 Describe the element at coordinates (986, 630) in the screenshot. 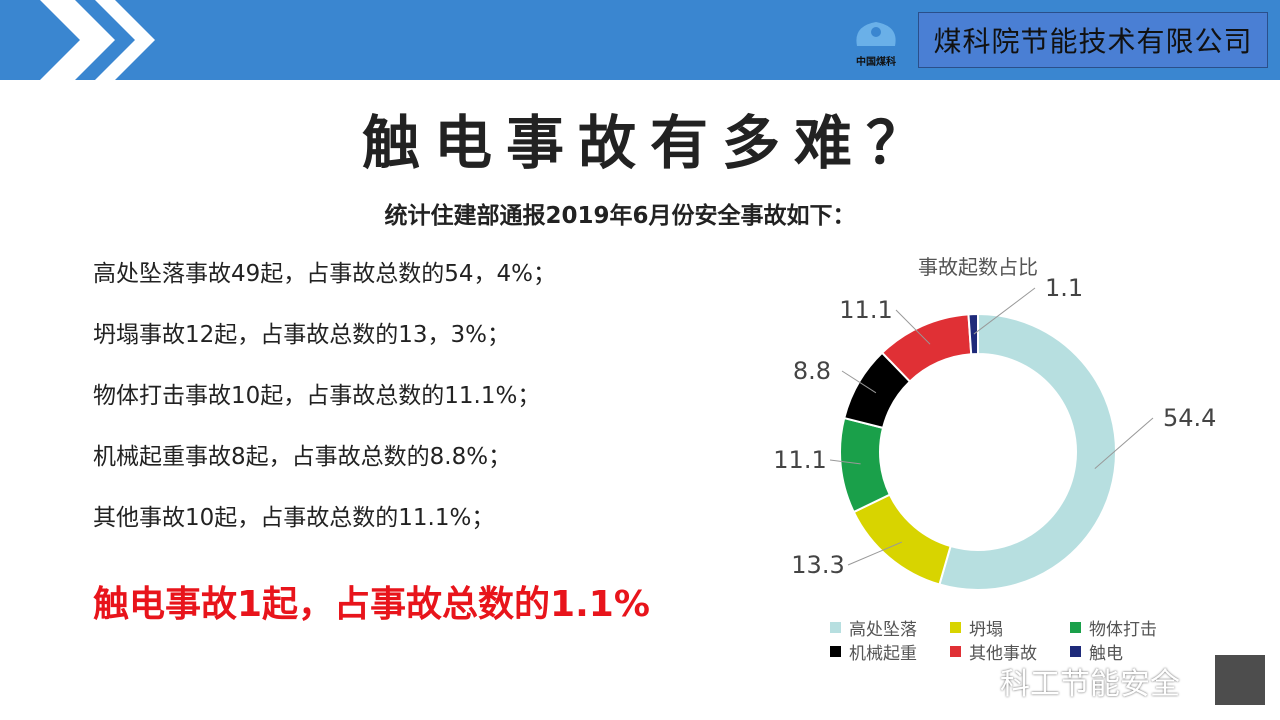

I see `legend-label: 坍塌` at that location.